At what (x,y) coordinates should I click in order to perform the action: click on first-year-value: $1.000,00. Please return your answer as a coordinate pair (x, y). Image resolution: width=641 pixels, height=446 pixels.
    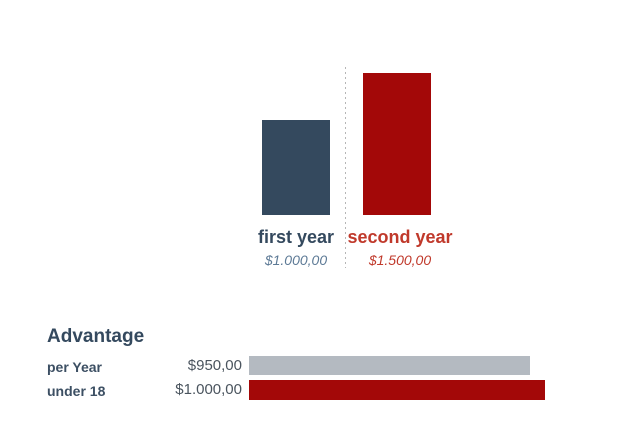
    Looking at the image, I should click on (296, 260).